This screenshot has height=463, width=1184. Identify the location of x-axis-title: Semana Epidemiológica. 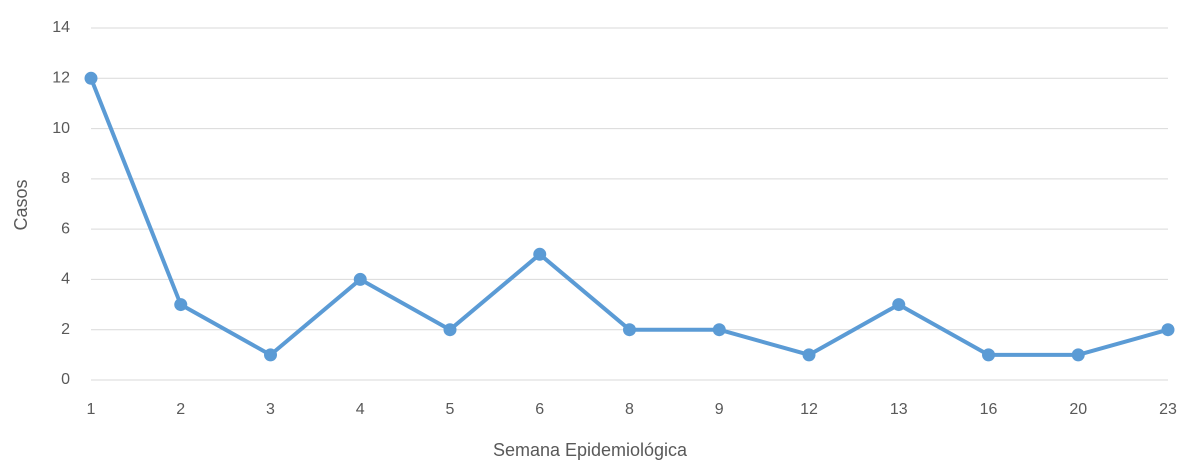
(590, 450).